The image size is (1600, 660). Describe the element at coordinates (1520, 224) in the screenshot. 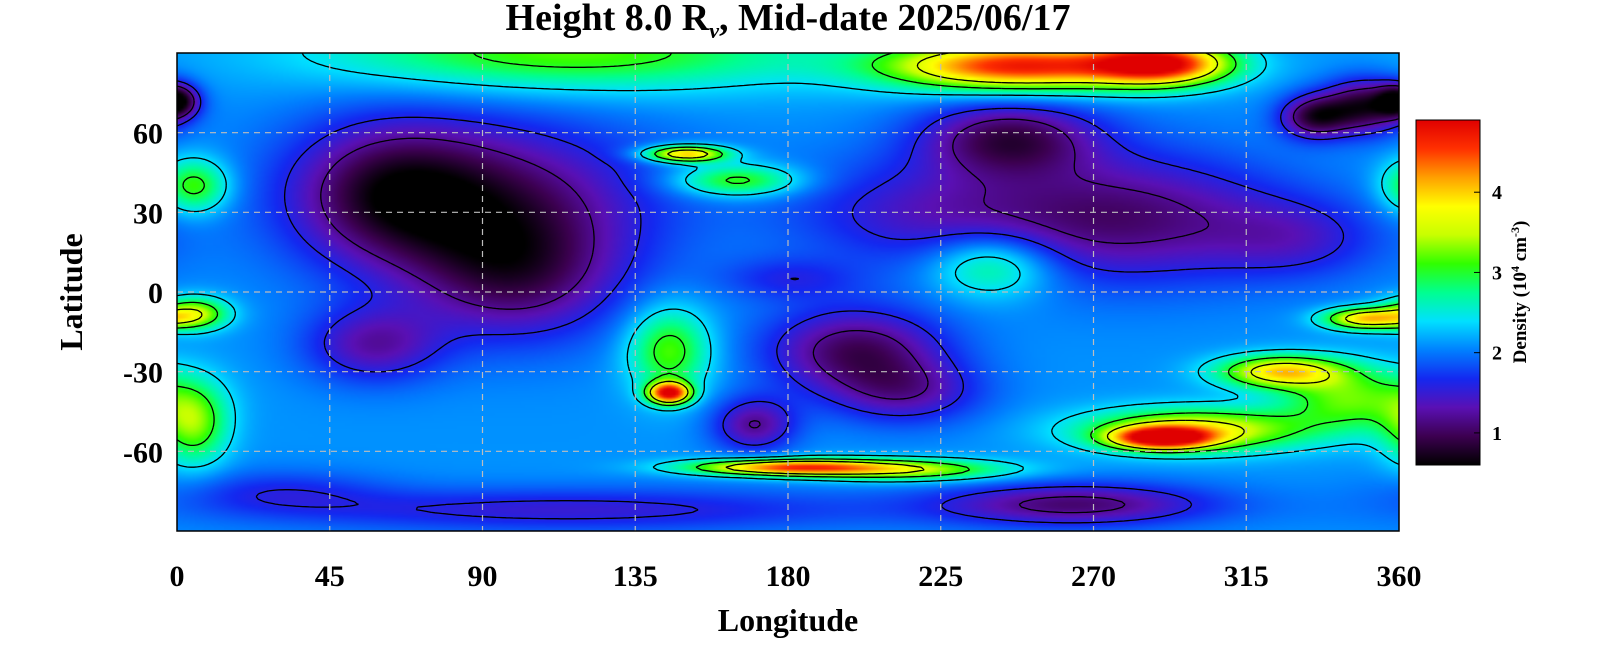

I see `colorbar-label-suffix: )` at that location.